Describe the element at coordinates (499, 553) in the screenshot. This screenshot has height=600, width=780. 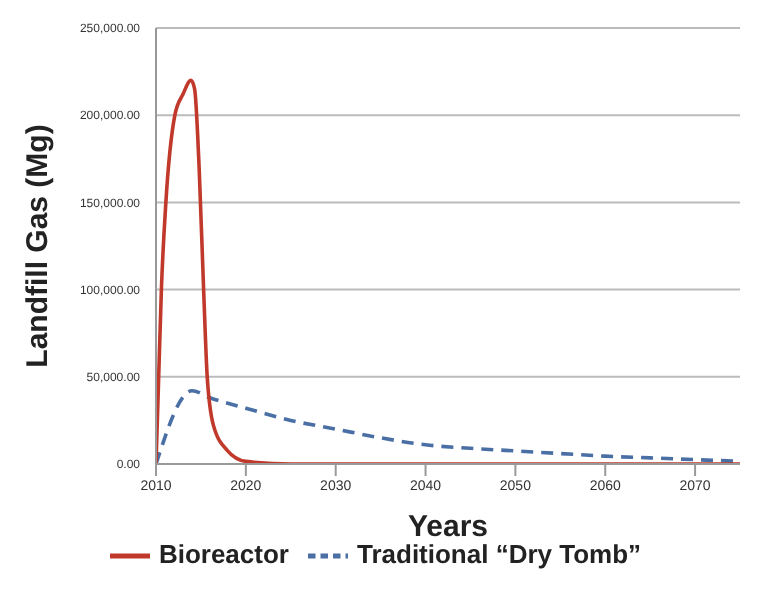
I see `legend-label: Traditional “Dry Tomb”` at that location.